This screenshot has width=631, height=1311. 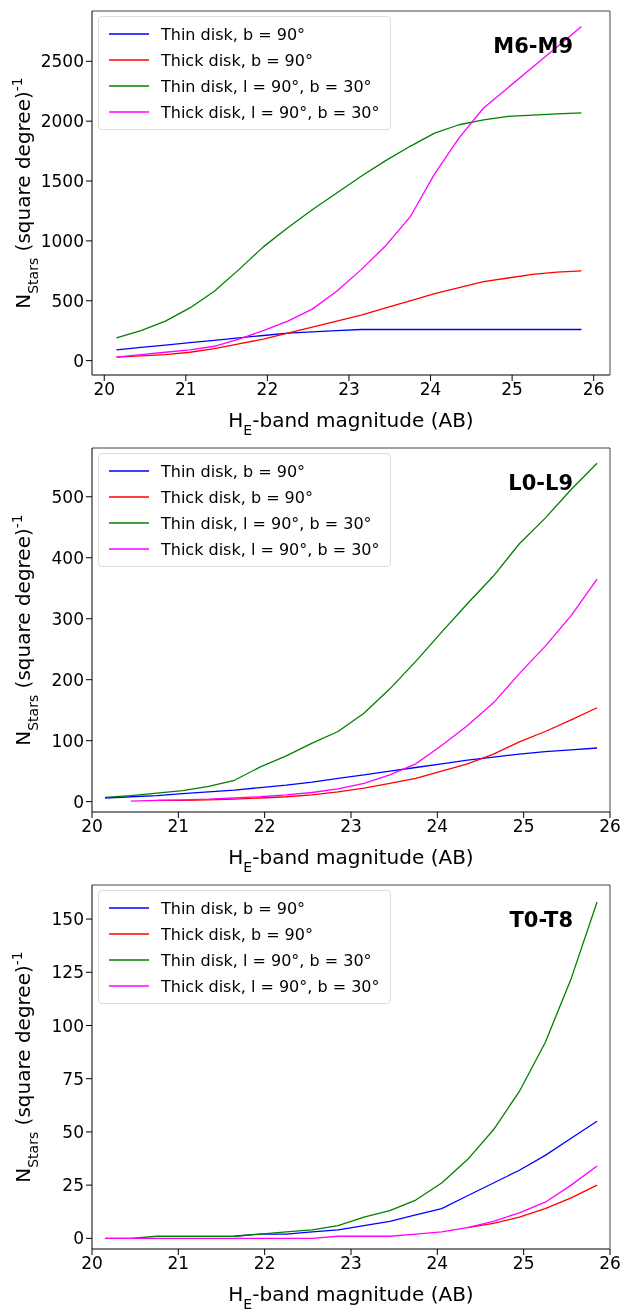 What do you see at coordinates (62, 61) in the screenshot?
I see `y-tick-label: 2500` at bounding box center [62, 61].